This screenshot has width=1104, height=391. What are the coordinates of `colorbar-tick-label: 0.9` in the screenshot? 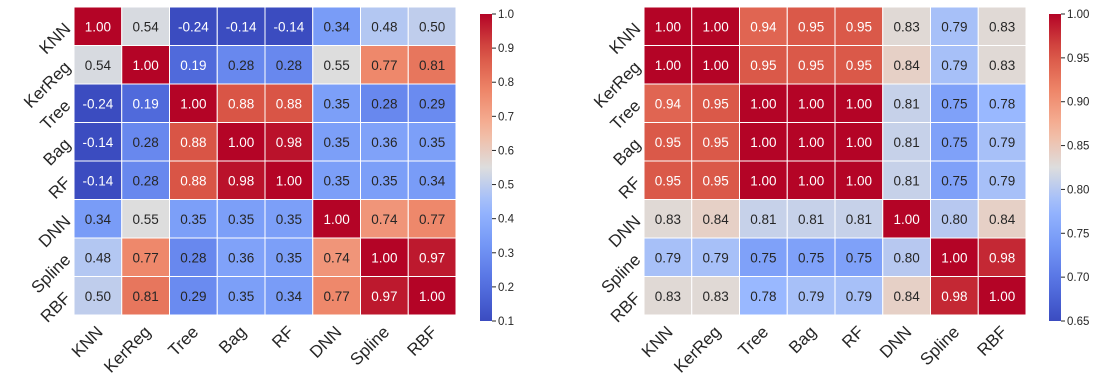 It's located at (506, 49).